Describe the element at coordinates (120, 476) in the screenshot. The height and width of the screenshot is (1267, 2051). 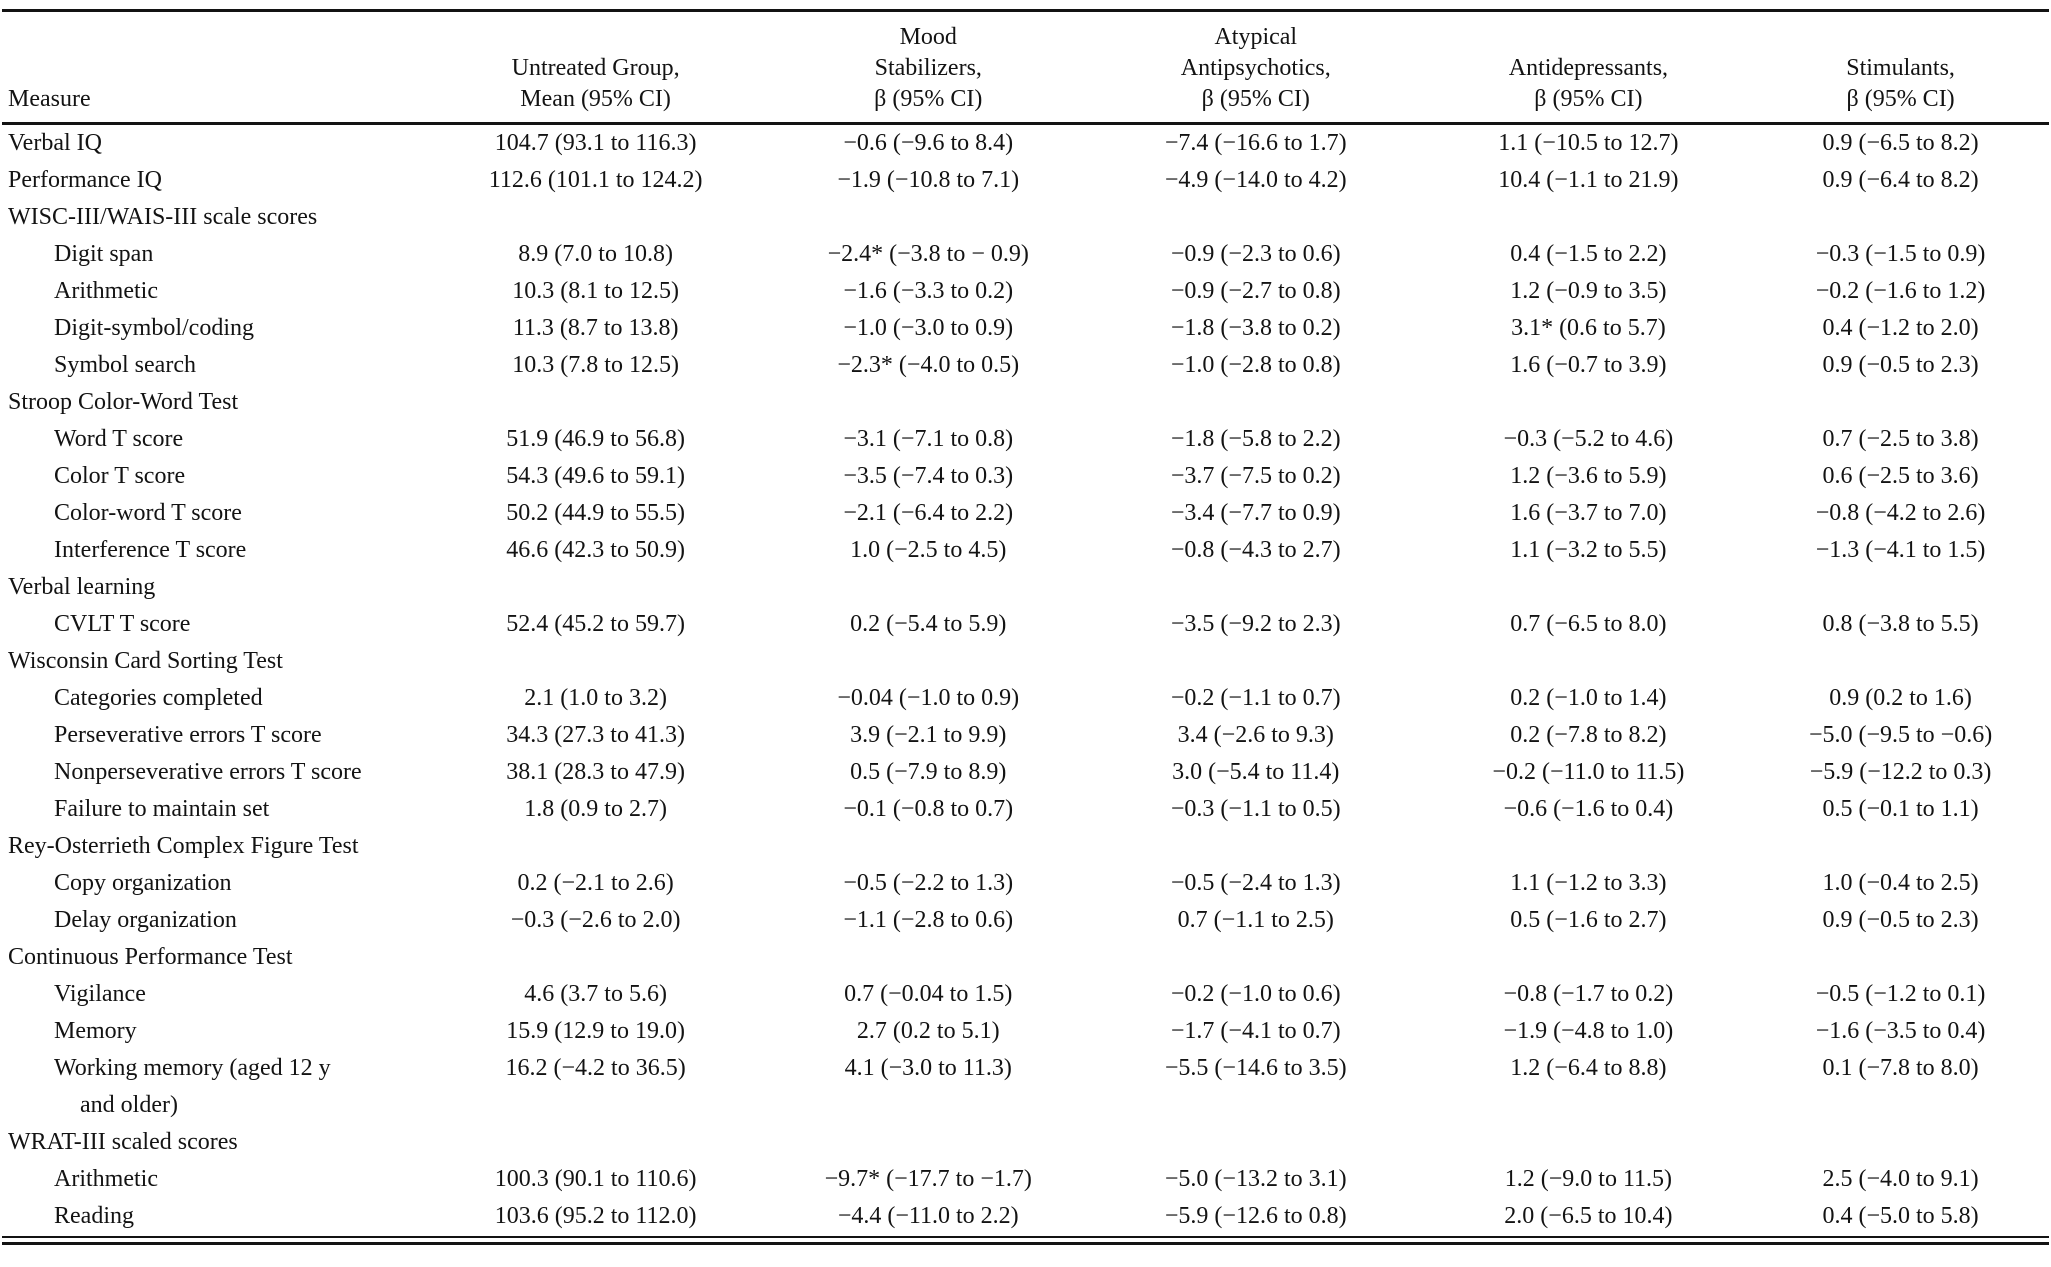
I see `measure-label: Color T score` at that location.